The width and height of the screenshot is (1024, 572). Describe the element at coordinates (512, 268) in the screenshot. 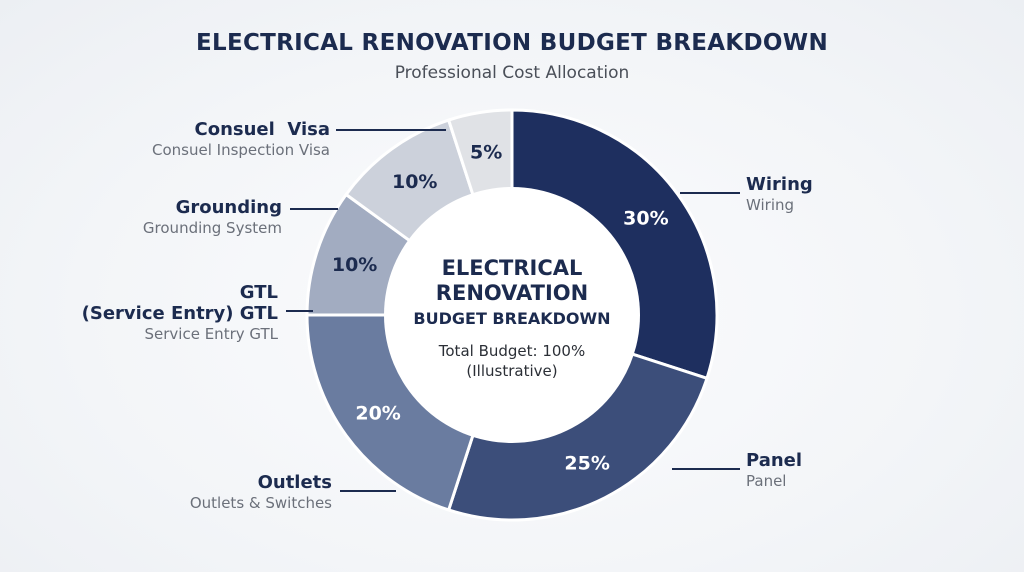

I see `center-line-1: ELECTRICAL` at that location.